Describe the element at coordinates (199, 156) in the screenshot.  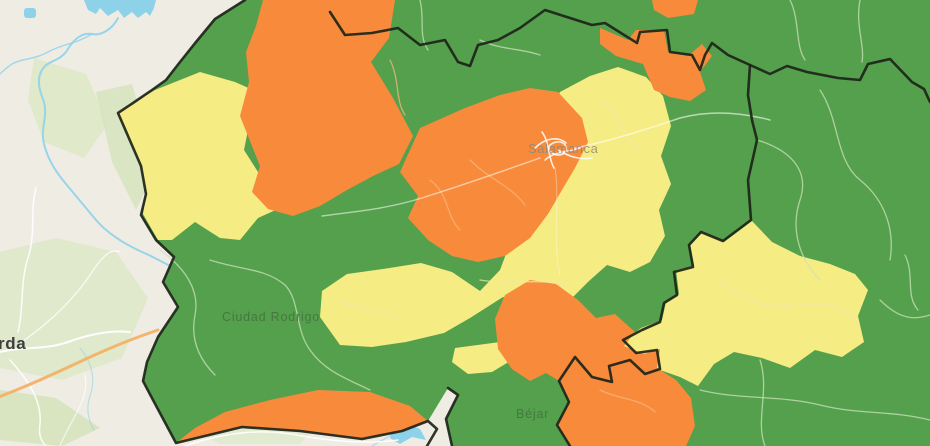
I see `zone-yellow-west` at that location.